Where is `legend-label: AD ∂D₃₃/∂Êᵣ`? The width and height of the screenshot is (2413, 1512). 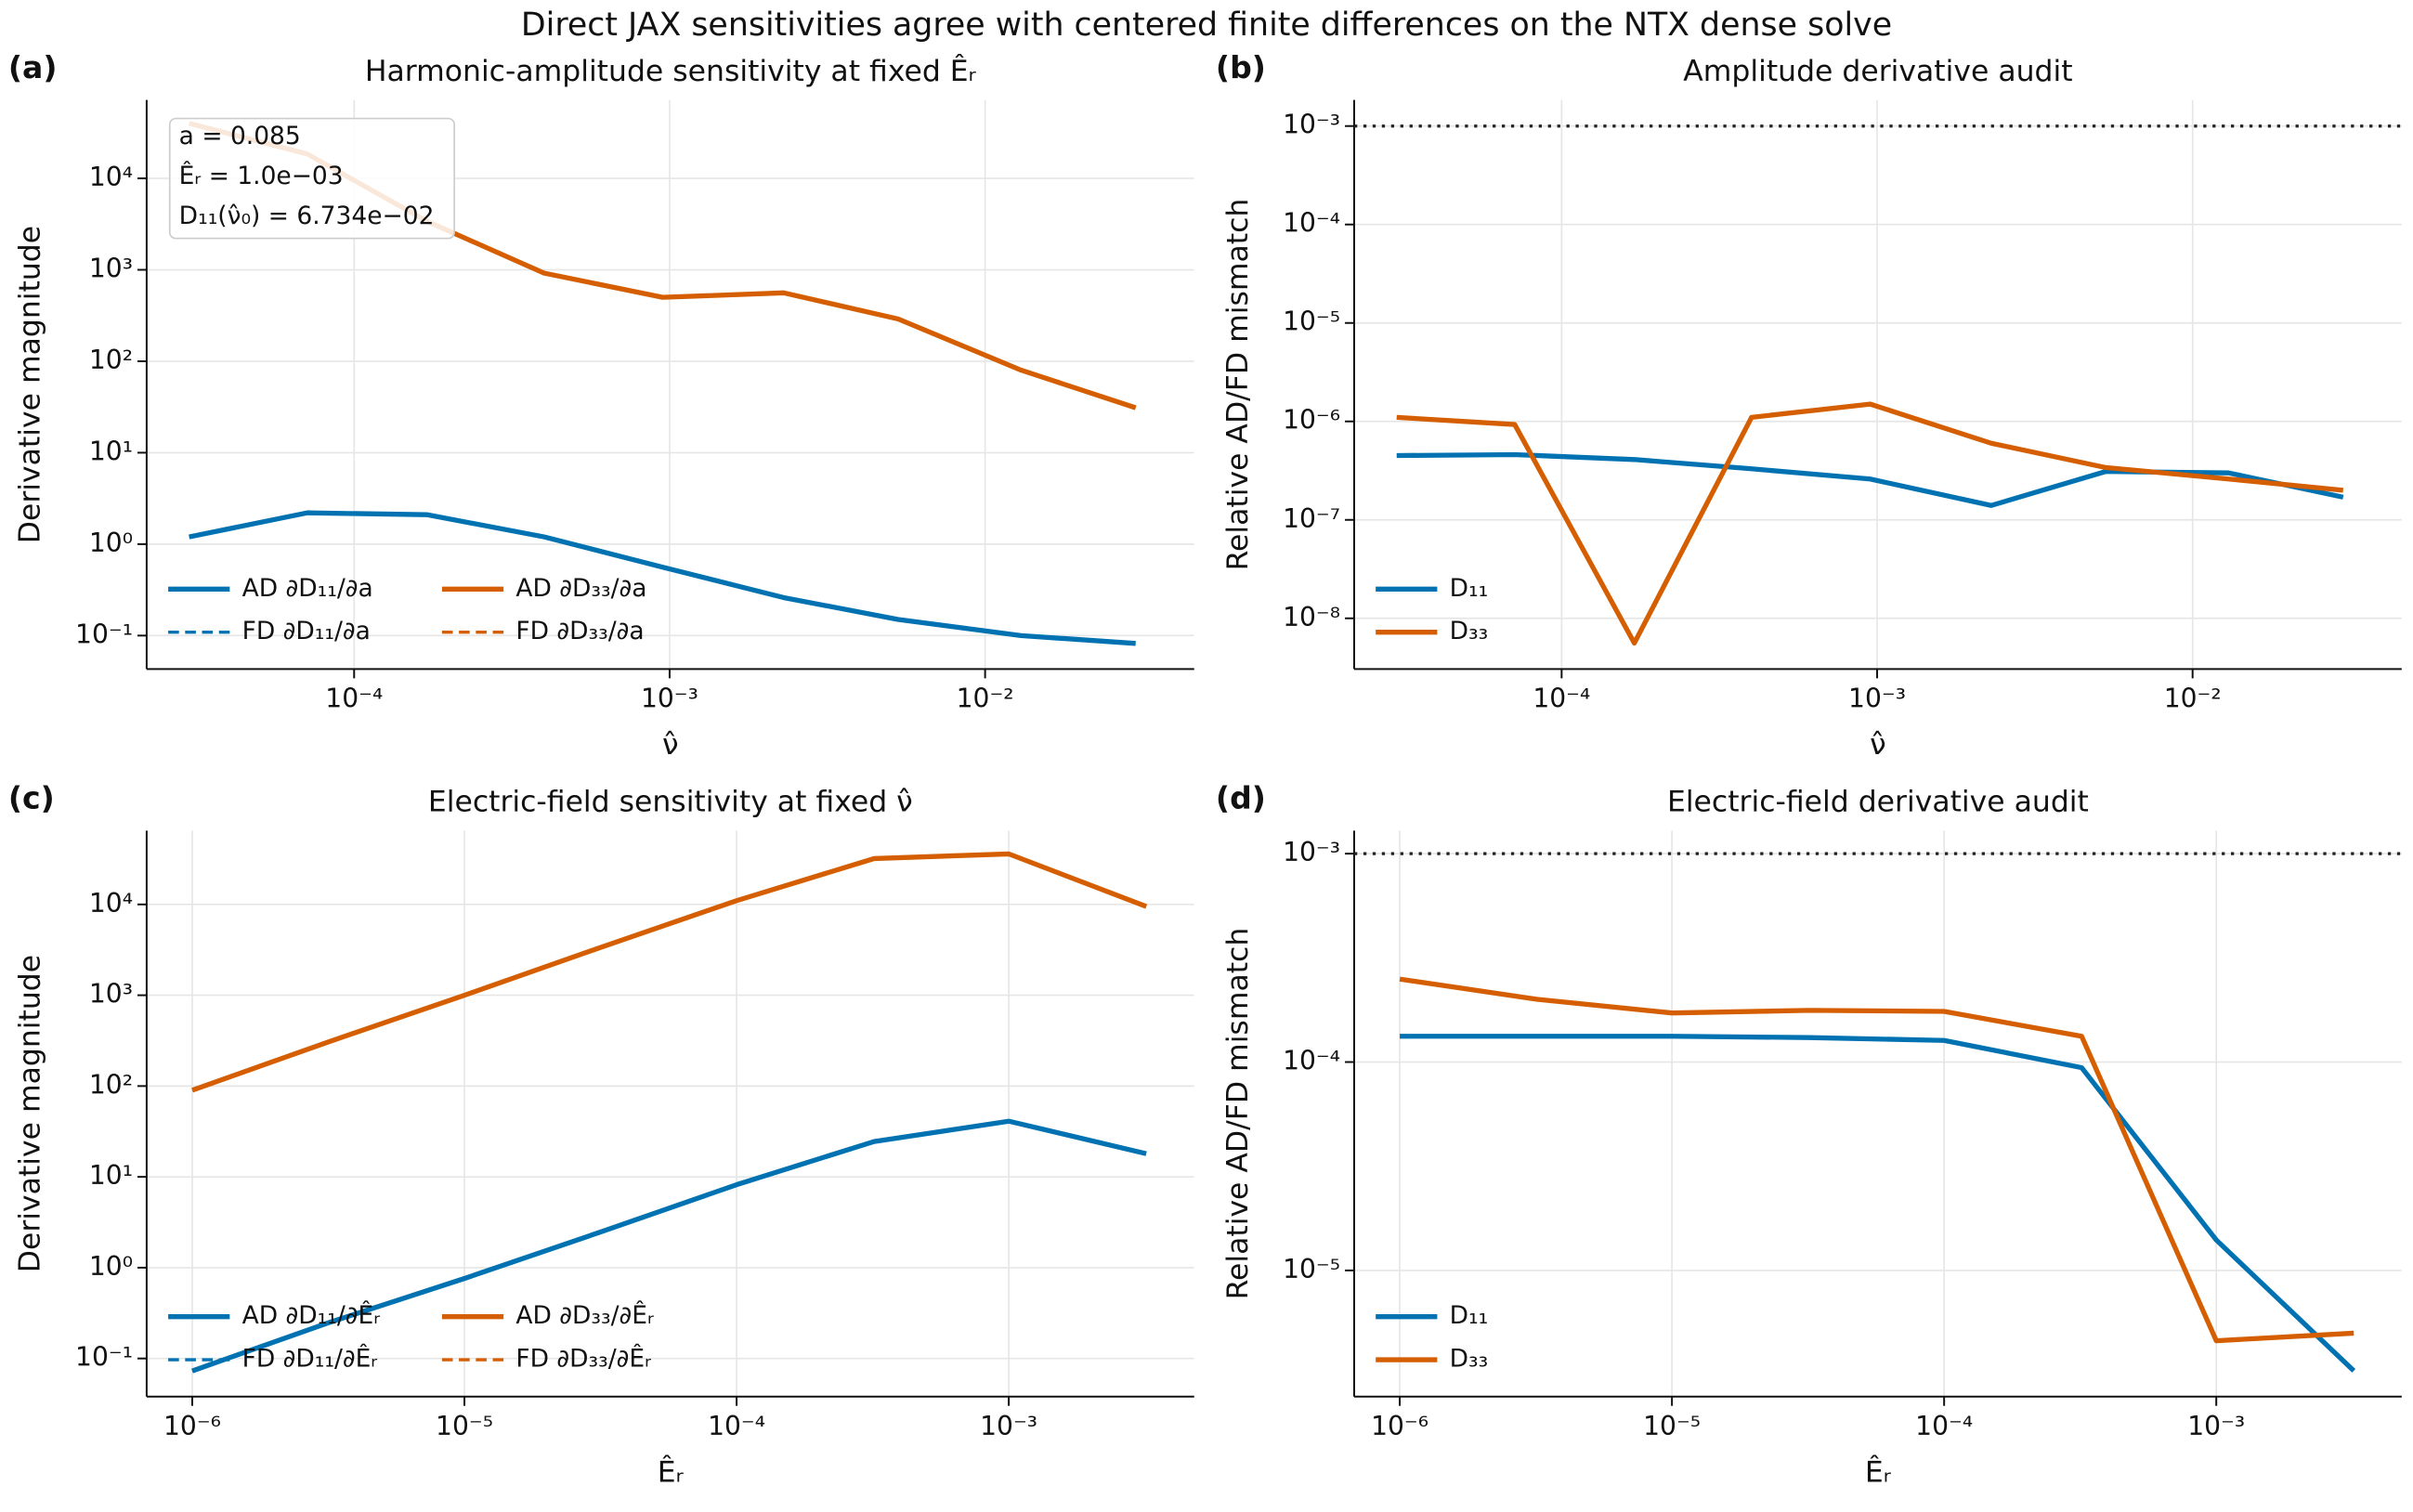
legend-label: AD ∂D₃₃/∂Êᵣ is located at coordinates (584, 1315).